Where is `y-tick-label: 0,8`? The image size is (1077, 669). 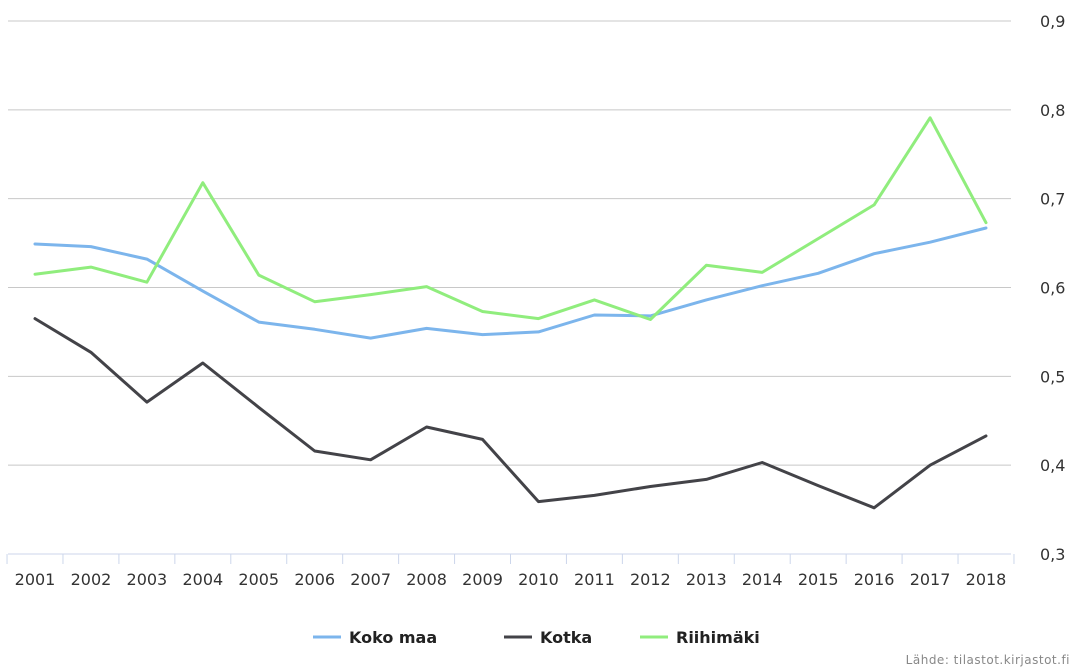 y-tick-label: 0,8 is located at coordinates (1052, 110).